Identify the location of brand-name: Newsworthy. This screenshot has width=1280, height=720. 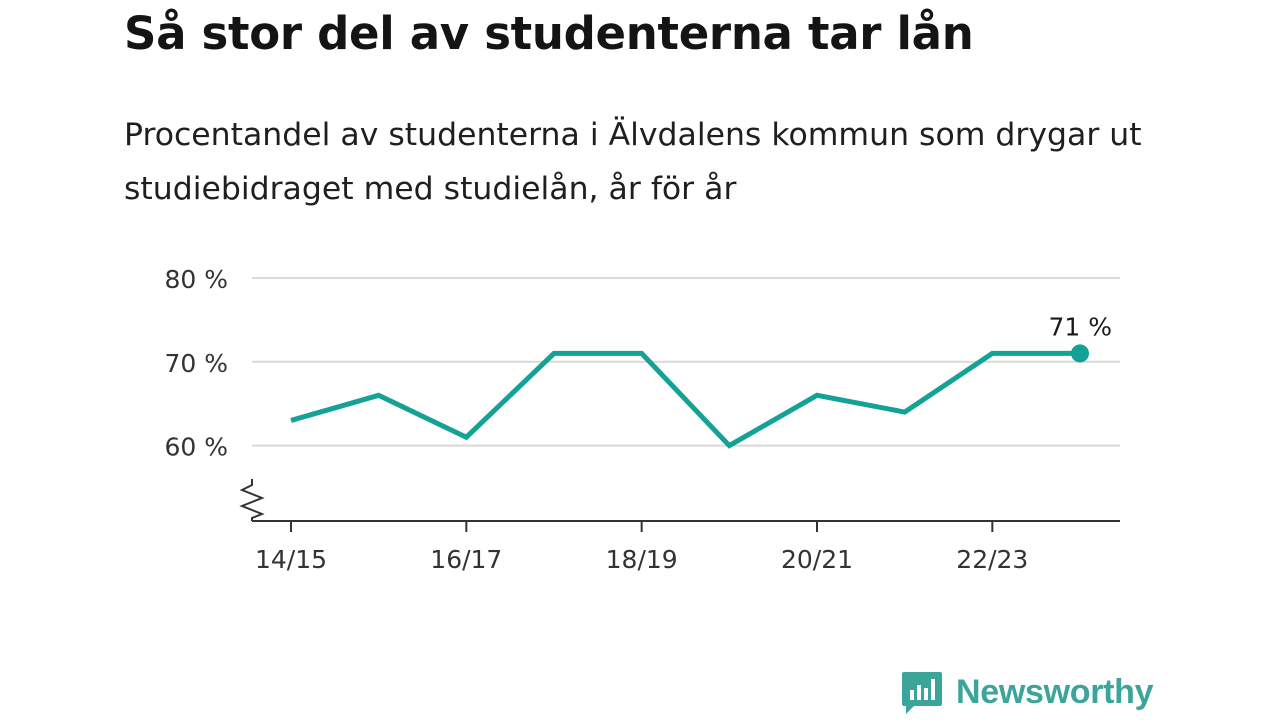
(1055, 691).